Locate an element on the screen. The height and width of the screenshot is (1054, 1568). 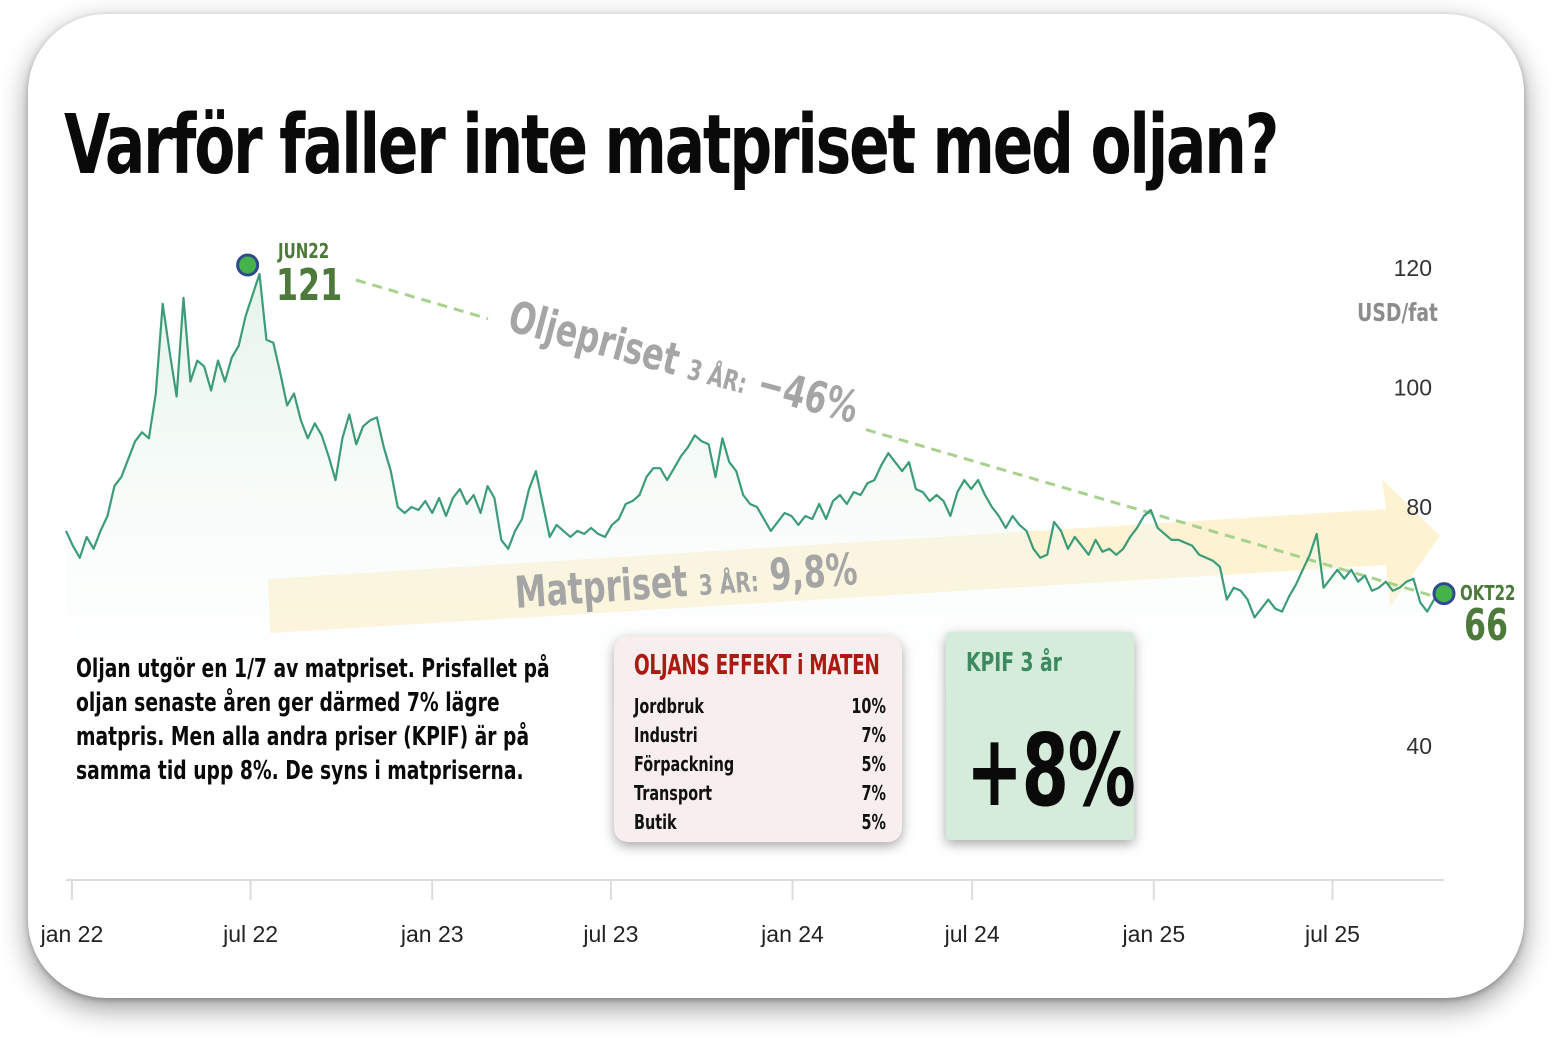
x-tick-label: jul 24 is located at coordinates (972, 934).